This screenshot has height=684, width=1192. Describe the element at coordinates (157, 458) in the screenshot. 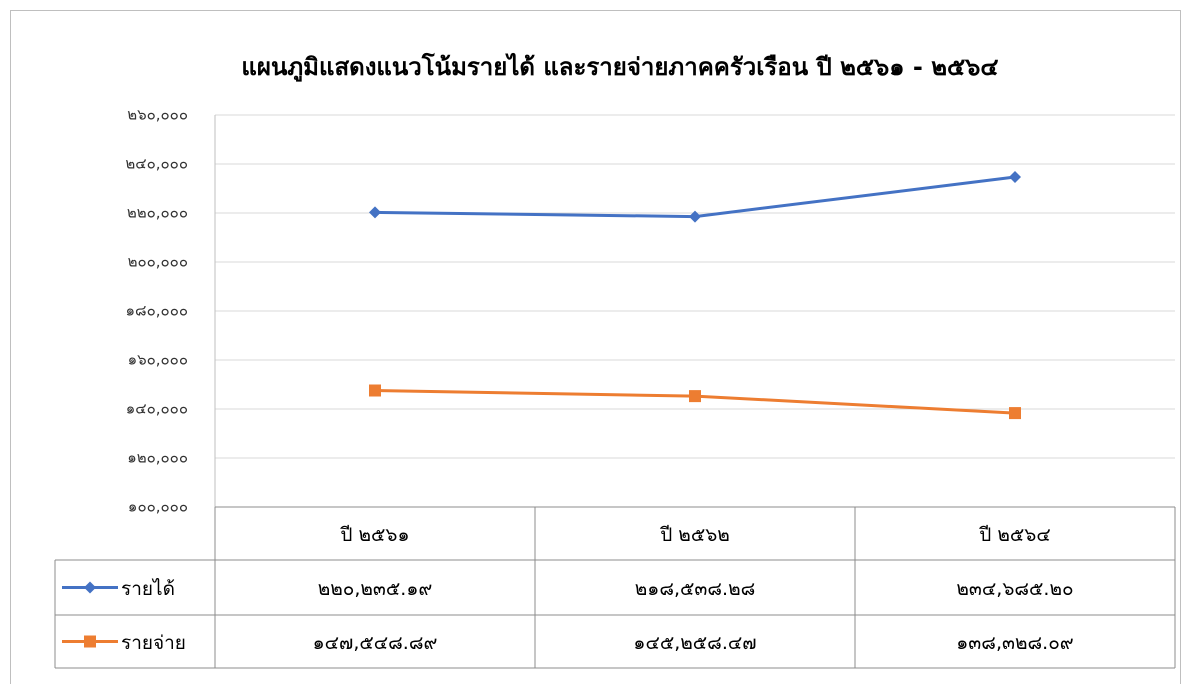

I see `y-tick-label: ๑๒๐,๐๐๐` at that location.